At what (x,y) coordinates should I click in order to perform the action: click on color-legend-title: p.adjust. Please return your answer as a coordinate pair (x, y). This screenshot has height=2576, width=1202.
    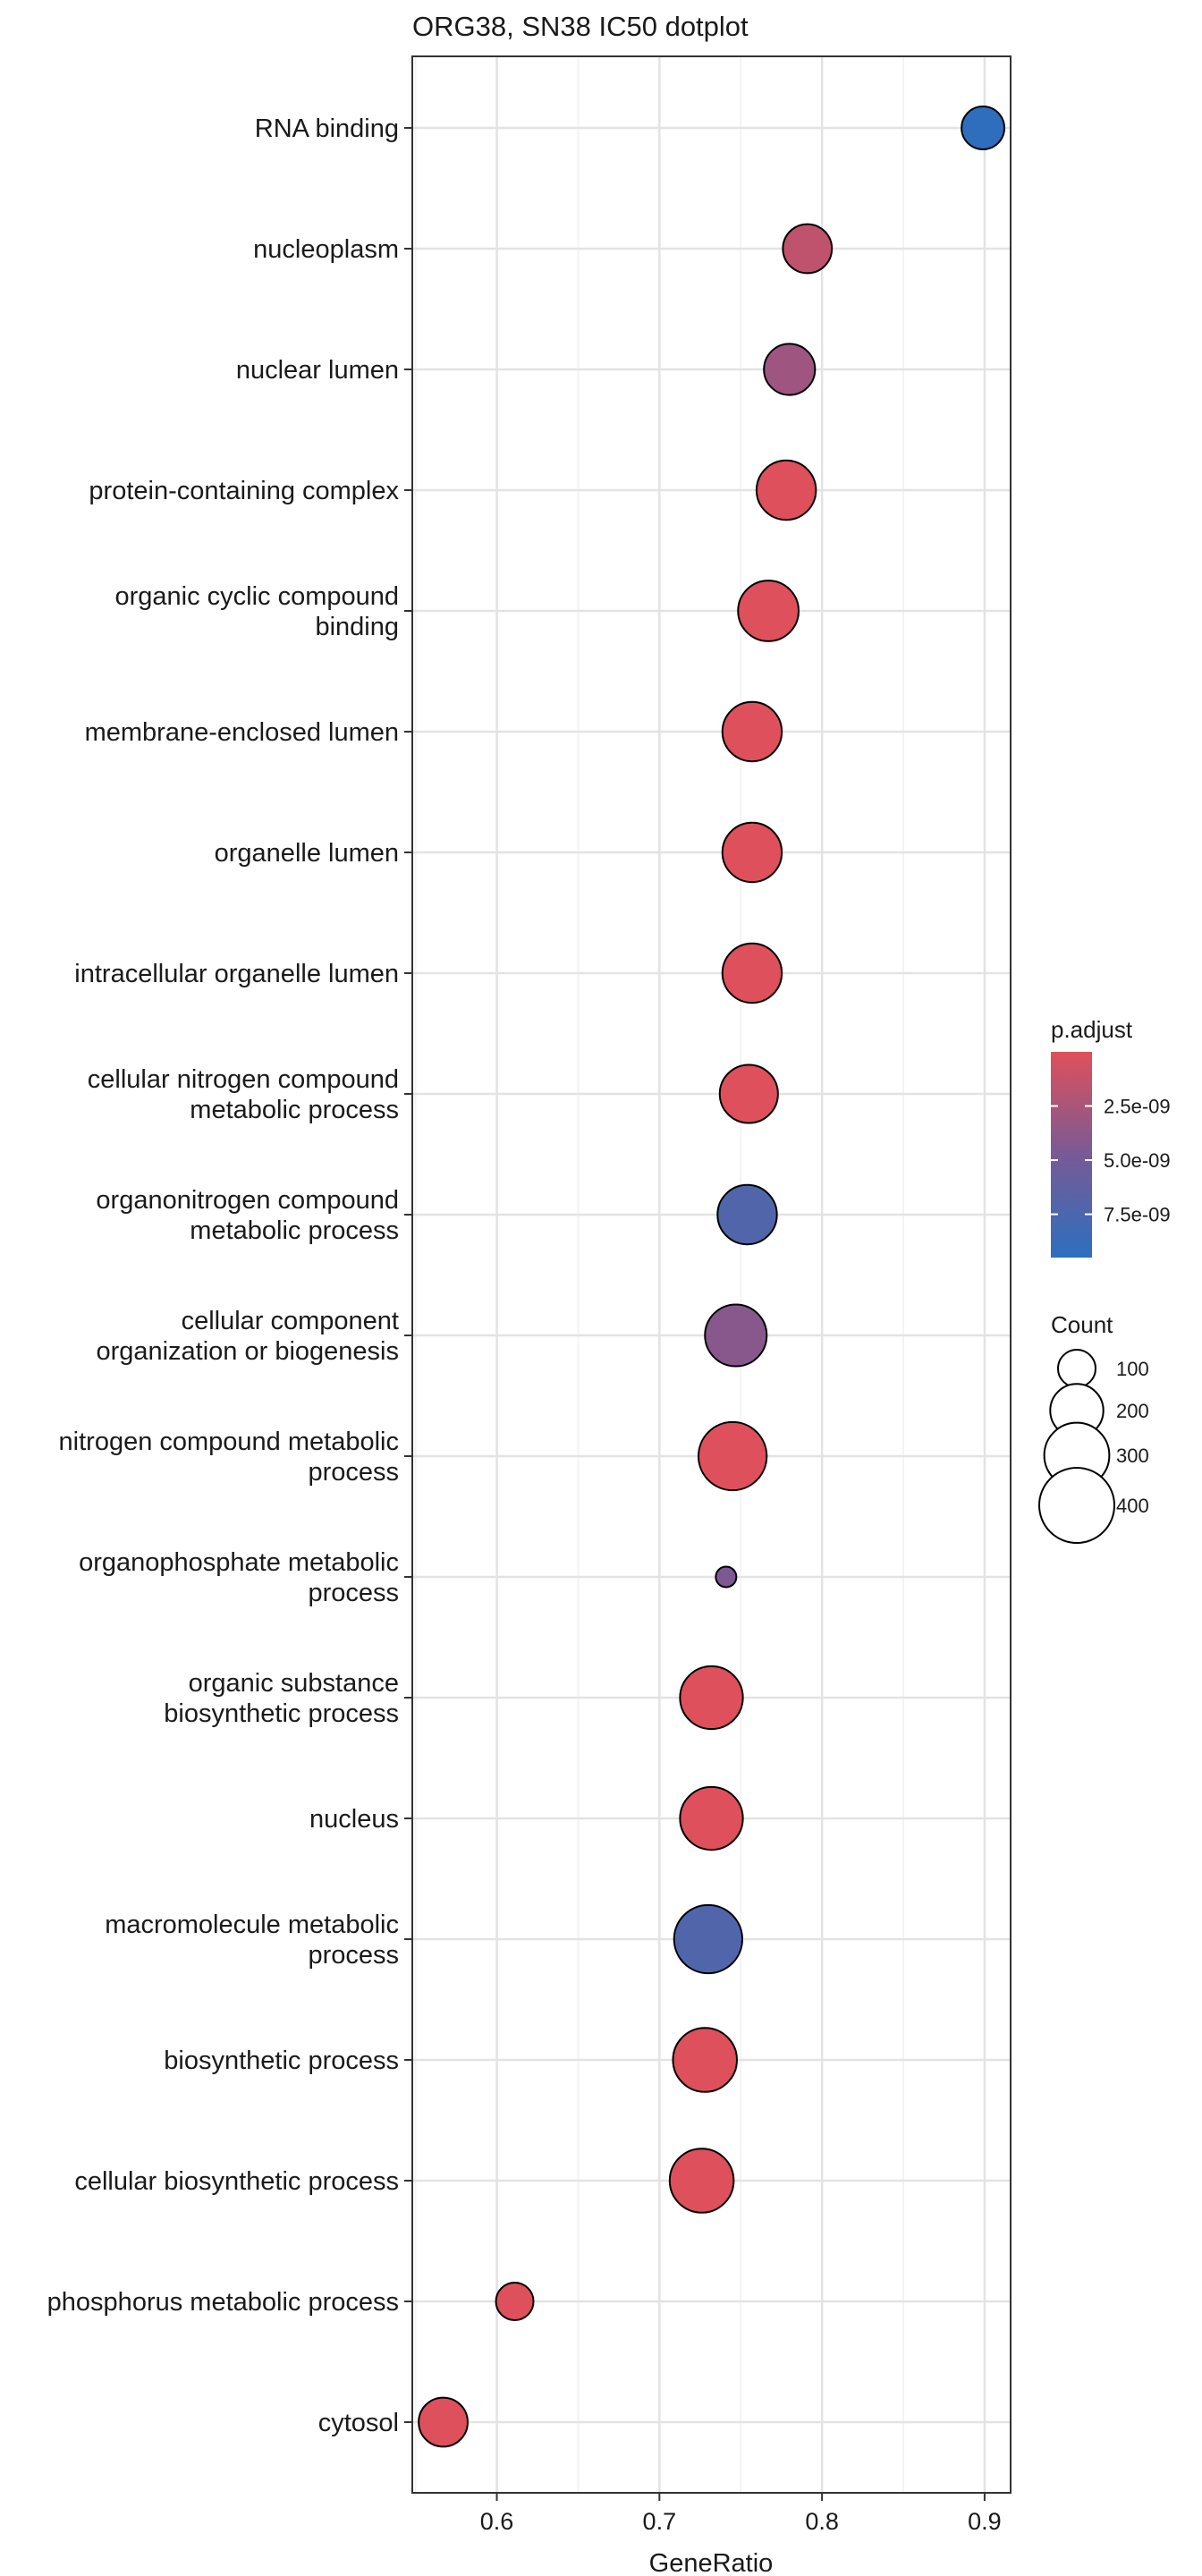
    Looking at the image, I should click on (1092, 1029).